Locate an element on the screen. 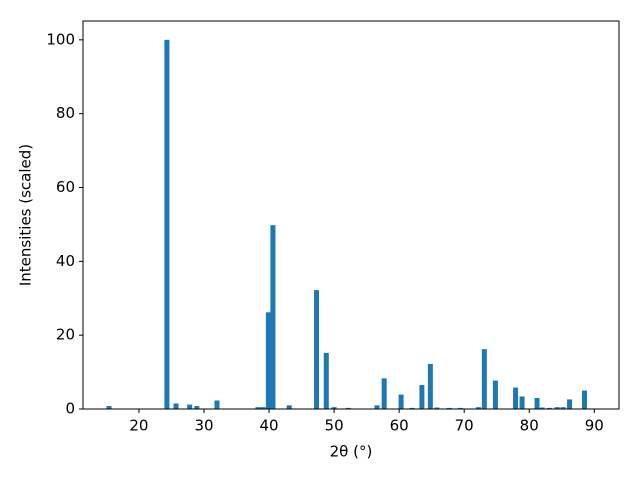 Image resolution: width=640 pixels, height=480 pixels. y-tick-label: 100 is located at coordinates (60, 39).